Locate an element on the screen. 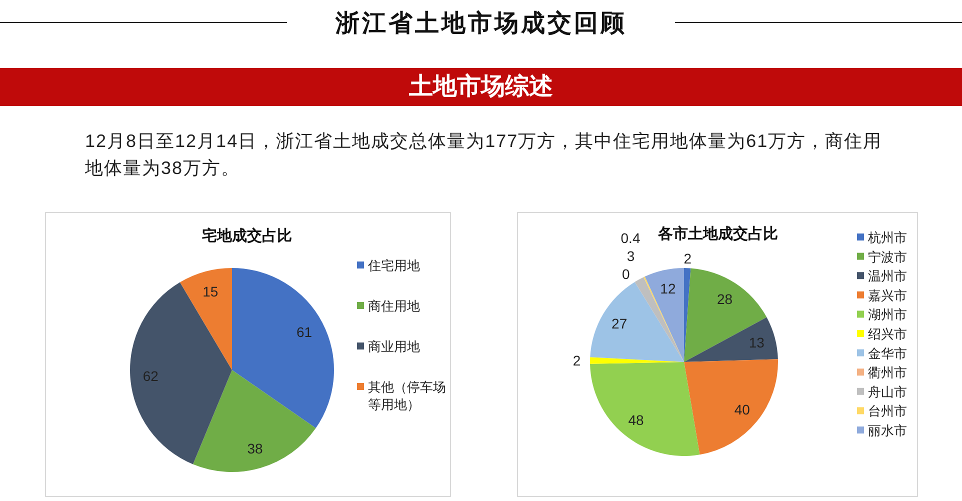 The height and width of the screenshot is (501, 962). chart-title: 各市土地成交占比 is located at coordinates (717, 233).